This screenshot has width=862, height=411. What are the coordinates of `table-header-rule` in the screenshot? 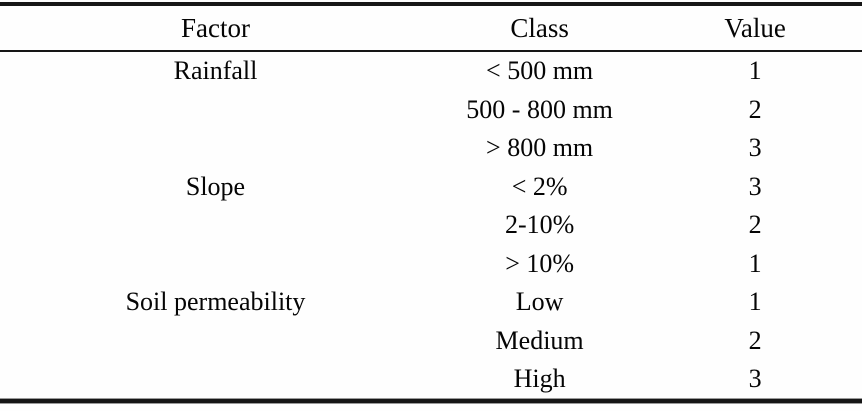 It's located at (431, 51).